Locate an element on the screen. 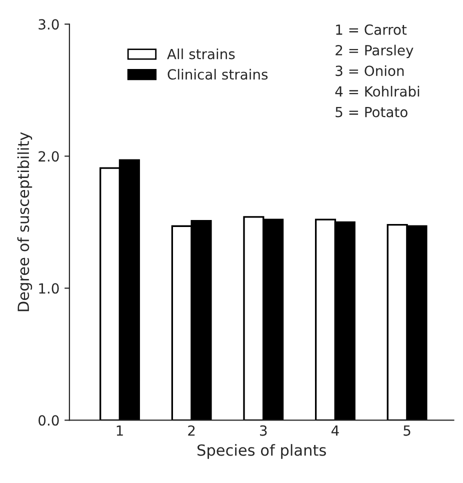  annotation: 5 = Potato is located at coordinates (372, 112).